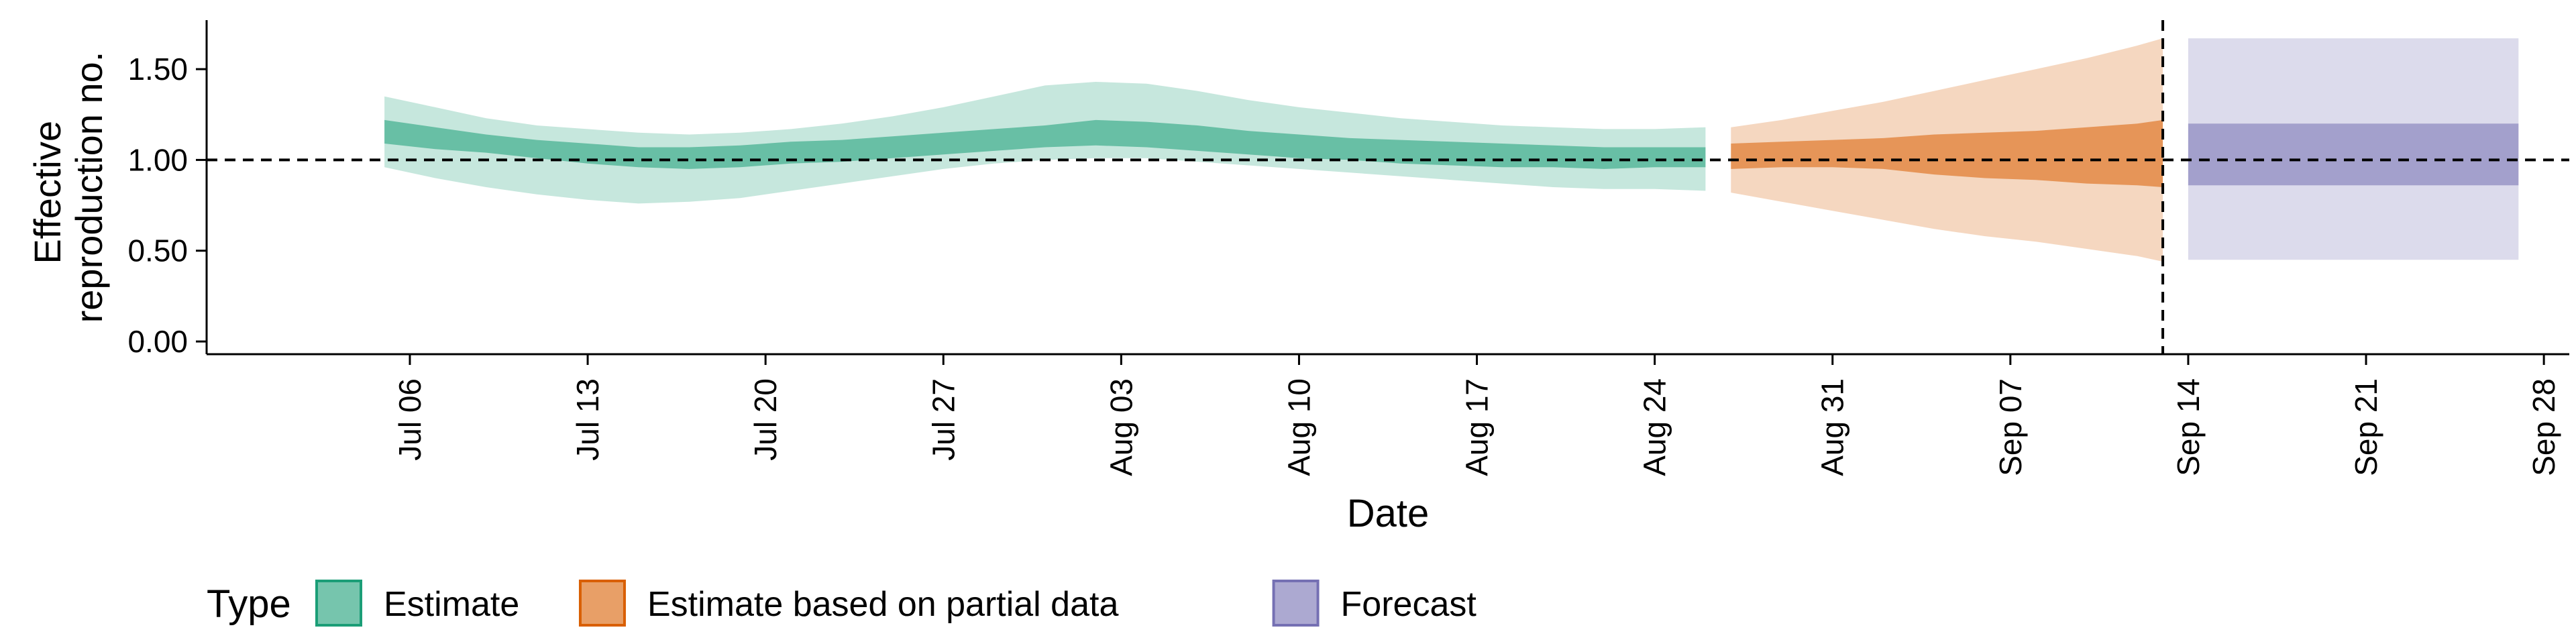 Image resolution: width=2576 pixels, height=644 pixels. I want to click on legend-label-1: Estimate based on partial data, so click(883, 604).